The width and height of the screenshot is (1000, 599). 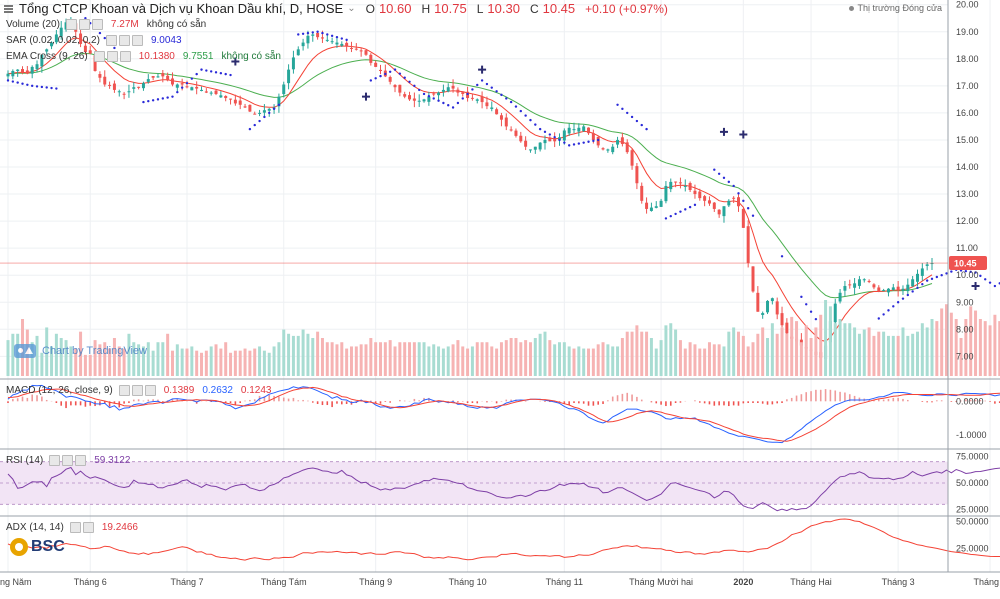 I want to click on legend-rsi: RSI (14) 59.3122, so click(x=68, y=460).